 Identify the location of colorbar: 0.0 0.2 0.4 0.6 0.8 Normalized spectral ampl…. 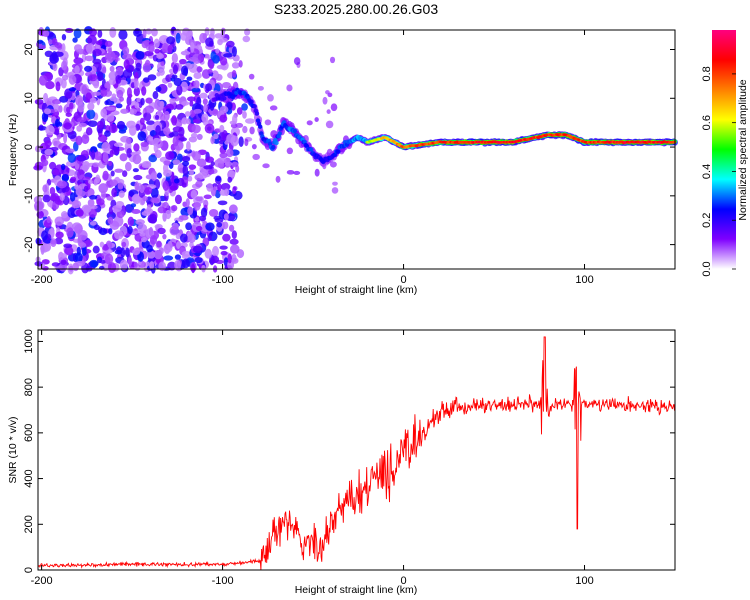
(725, 153).